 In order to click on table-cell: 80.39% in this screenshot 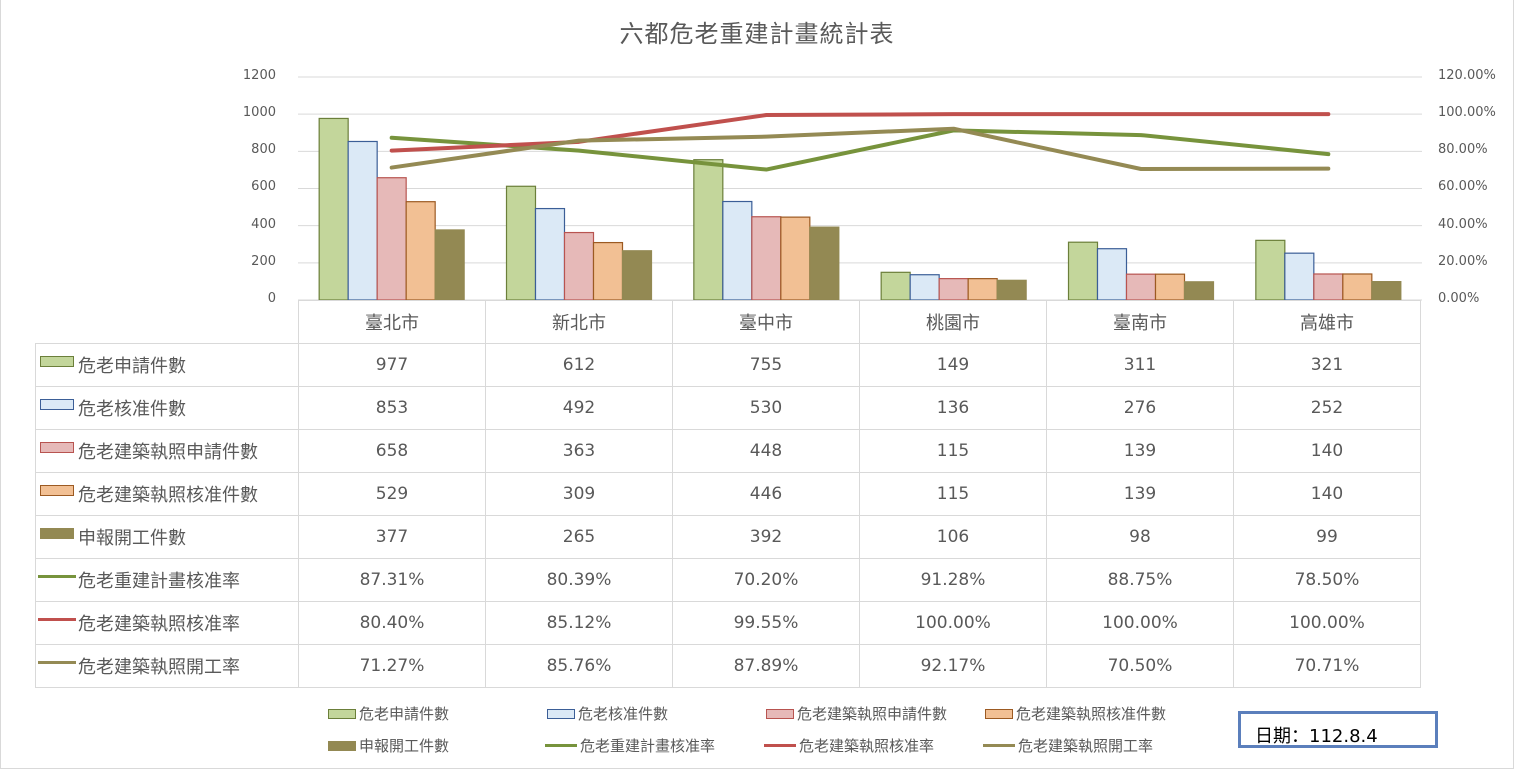, I will do `click(579, 580)`.